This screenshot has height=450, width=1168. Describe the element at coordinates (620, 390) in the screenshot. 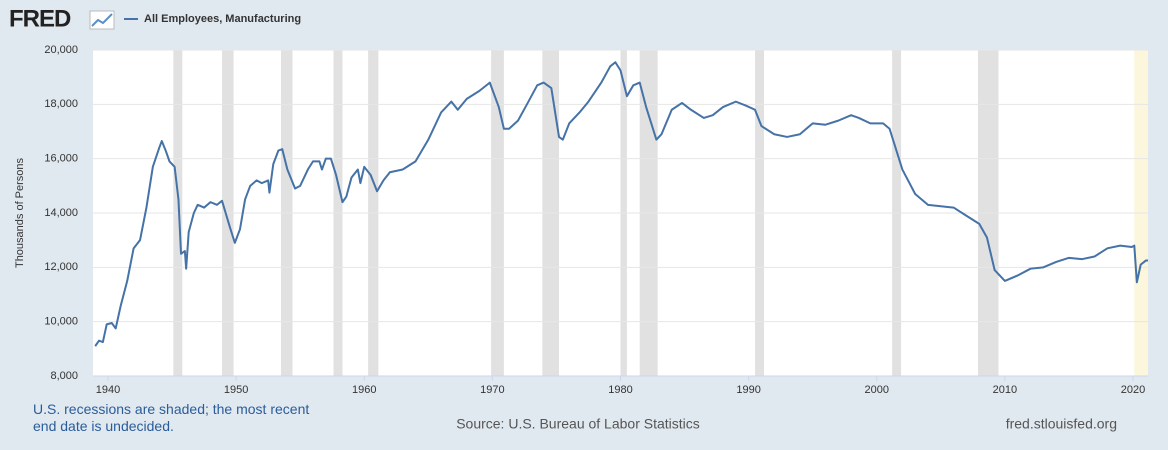

I see `x-tick-label: 1980` at that location.